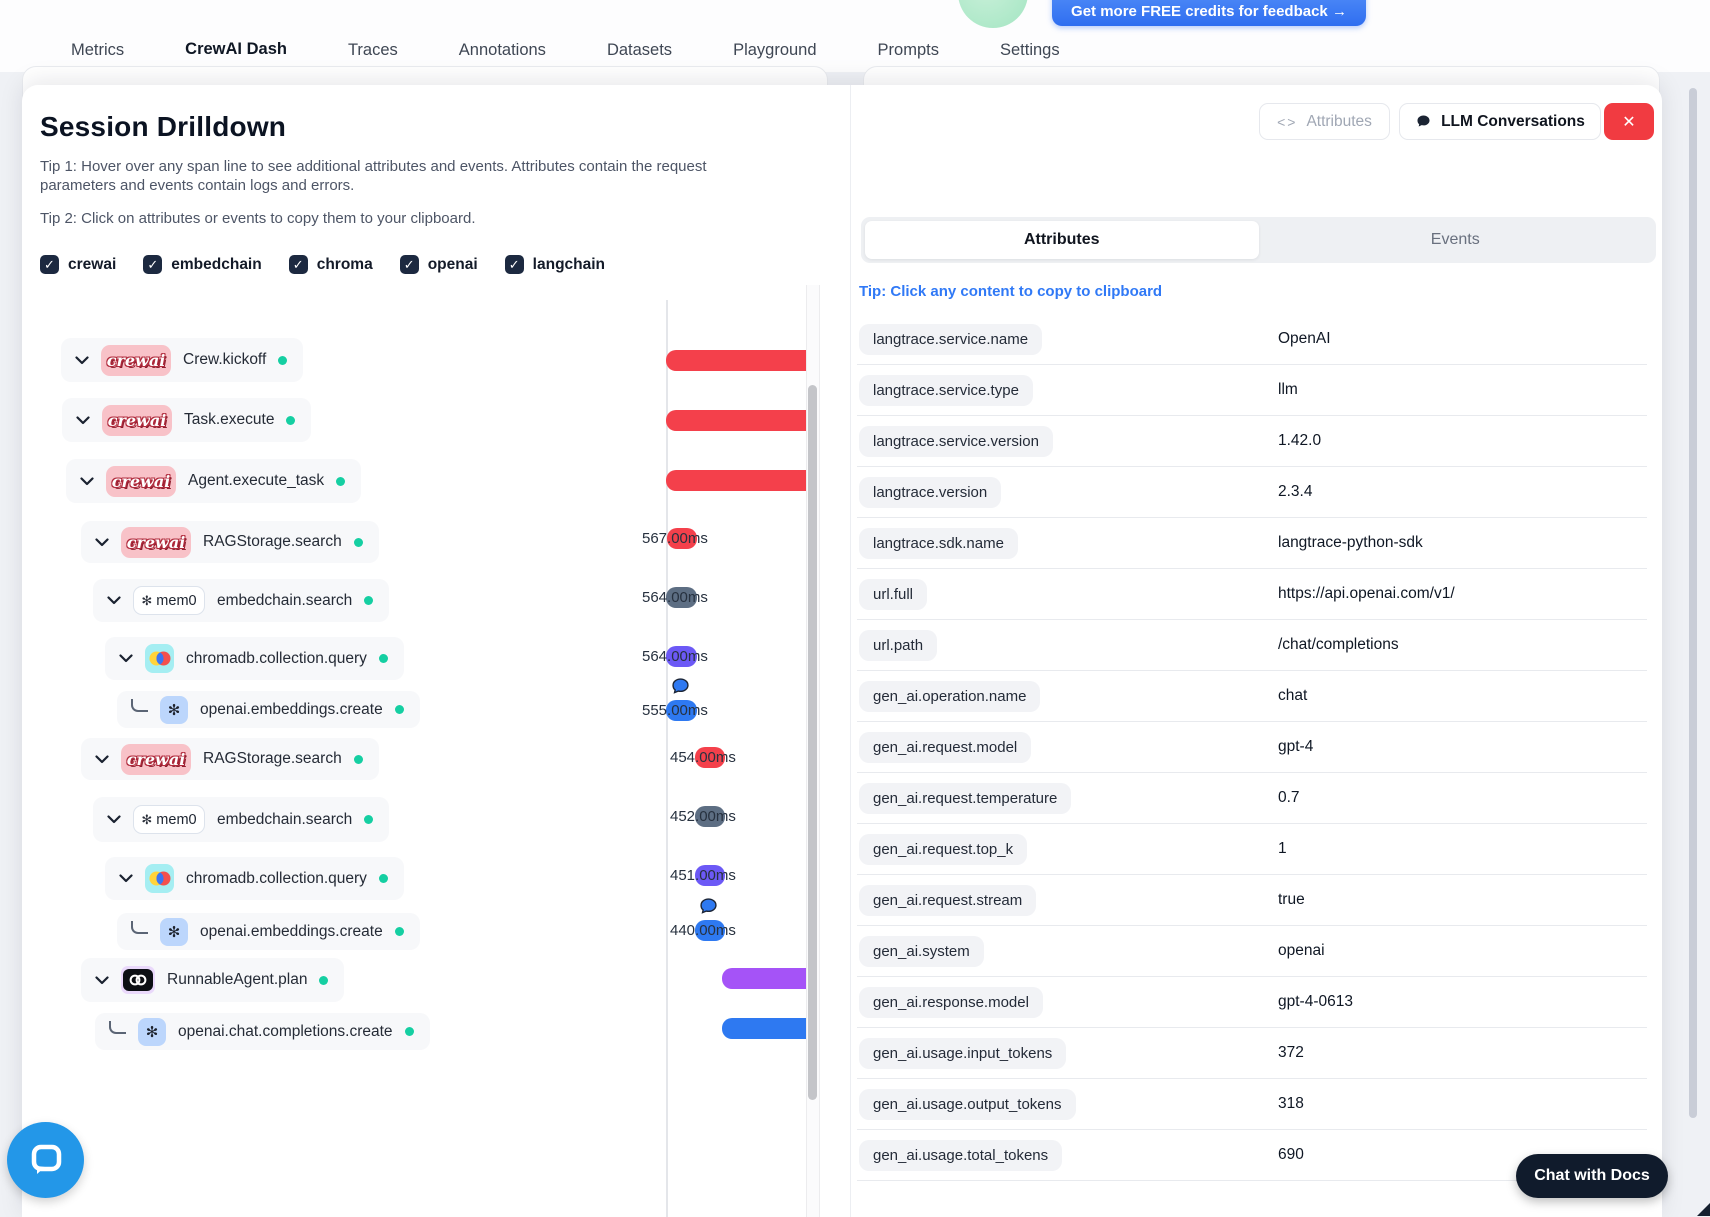  I want to click on attribute-key: gen_ai.request.top_k, so click(943, 849).